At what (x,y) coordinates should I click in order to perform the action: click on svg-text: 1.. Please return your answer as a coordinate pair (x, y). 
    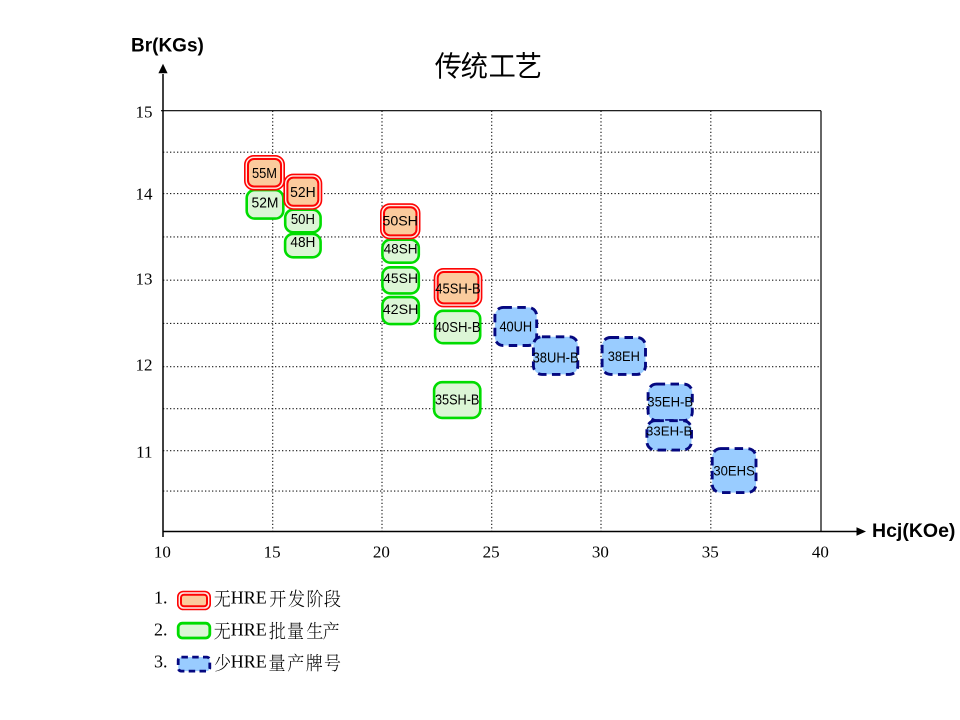
    Looking at the image, I should click on (161, 597).